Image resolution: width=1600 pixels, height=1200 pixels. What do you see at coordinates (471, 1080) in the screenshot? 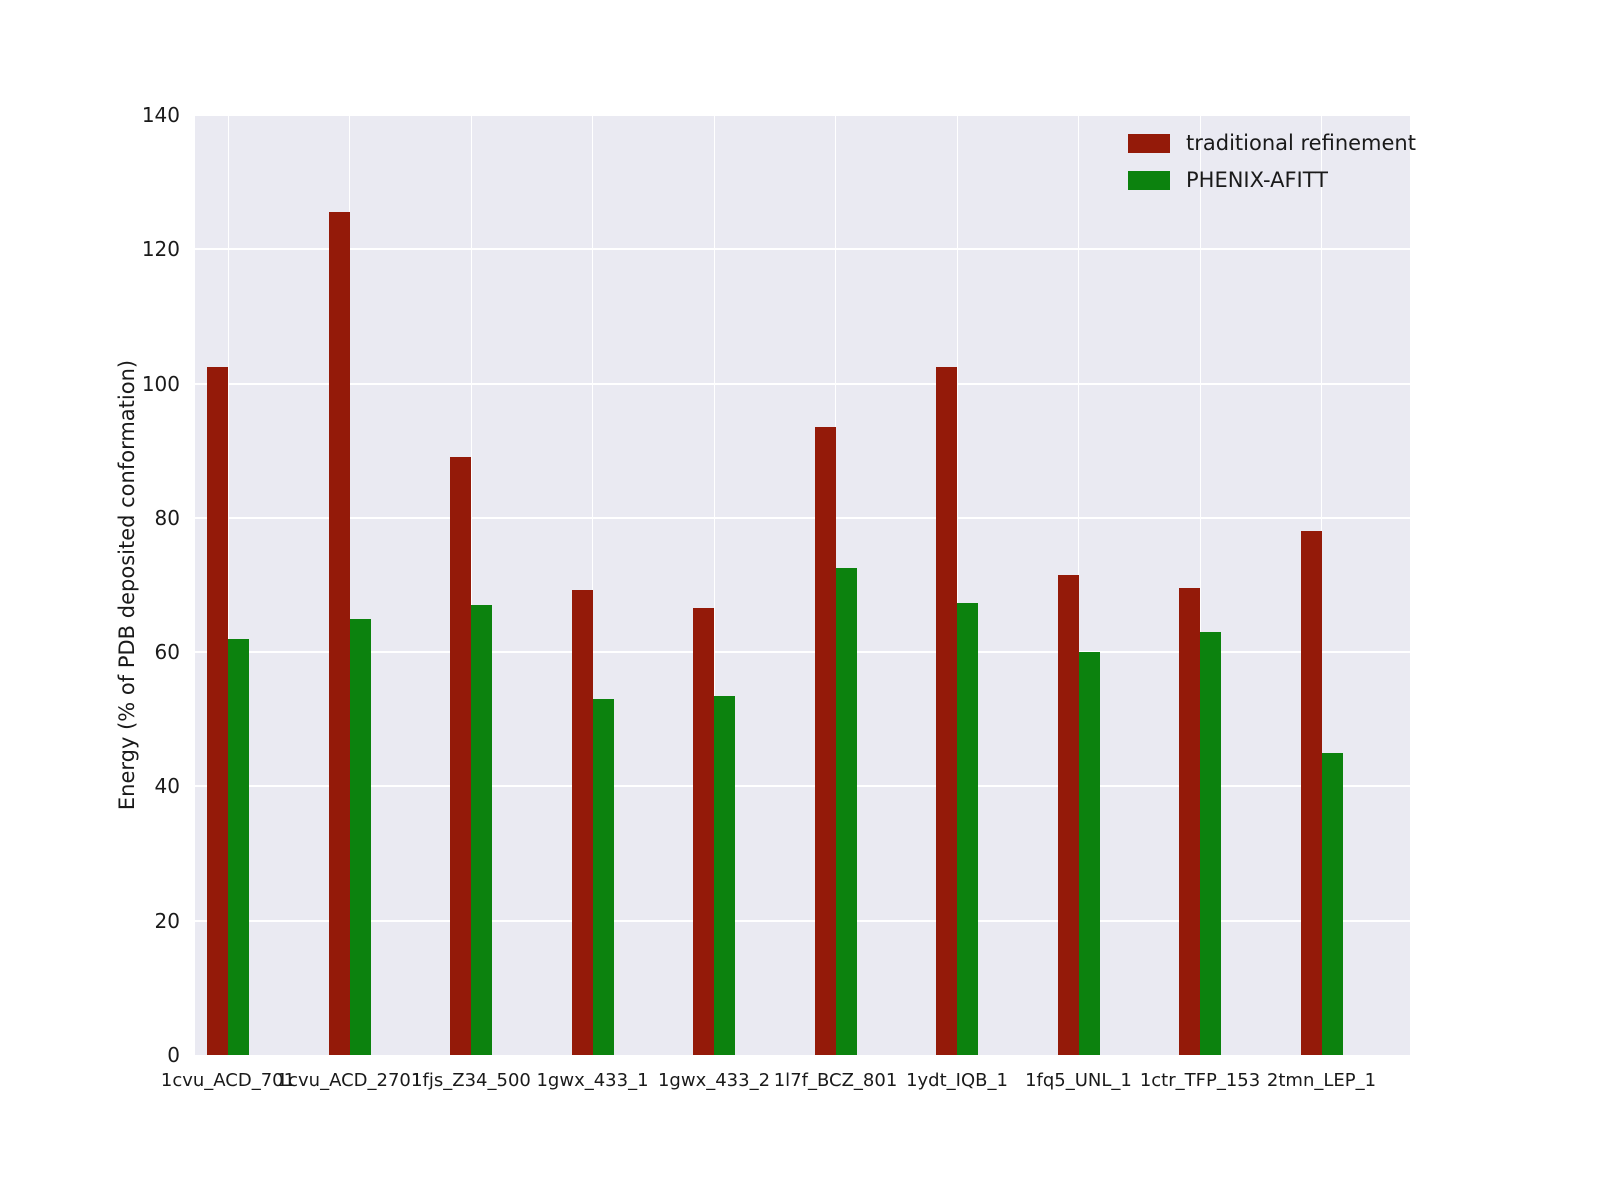
I see `x-tick-label: 1fjs_Z34_500` at bounding box center [471, 1080].